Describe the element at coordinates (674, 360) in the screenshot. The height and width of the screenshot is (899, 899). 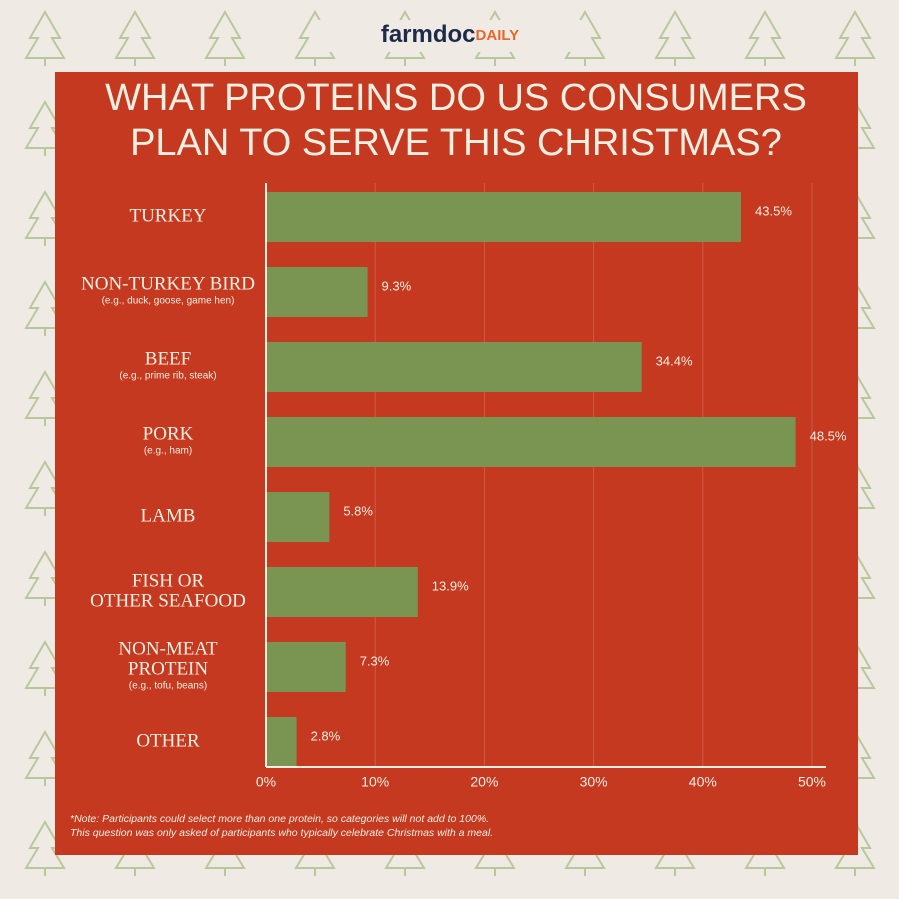
I see `value-label: 34.4%` at that location.